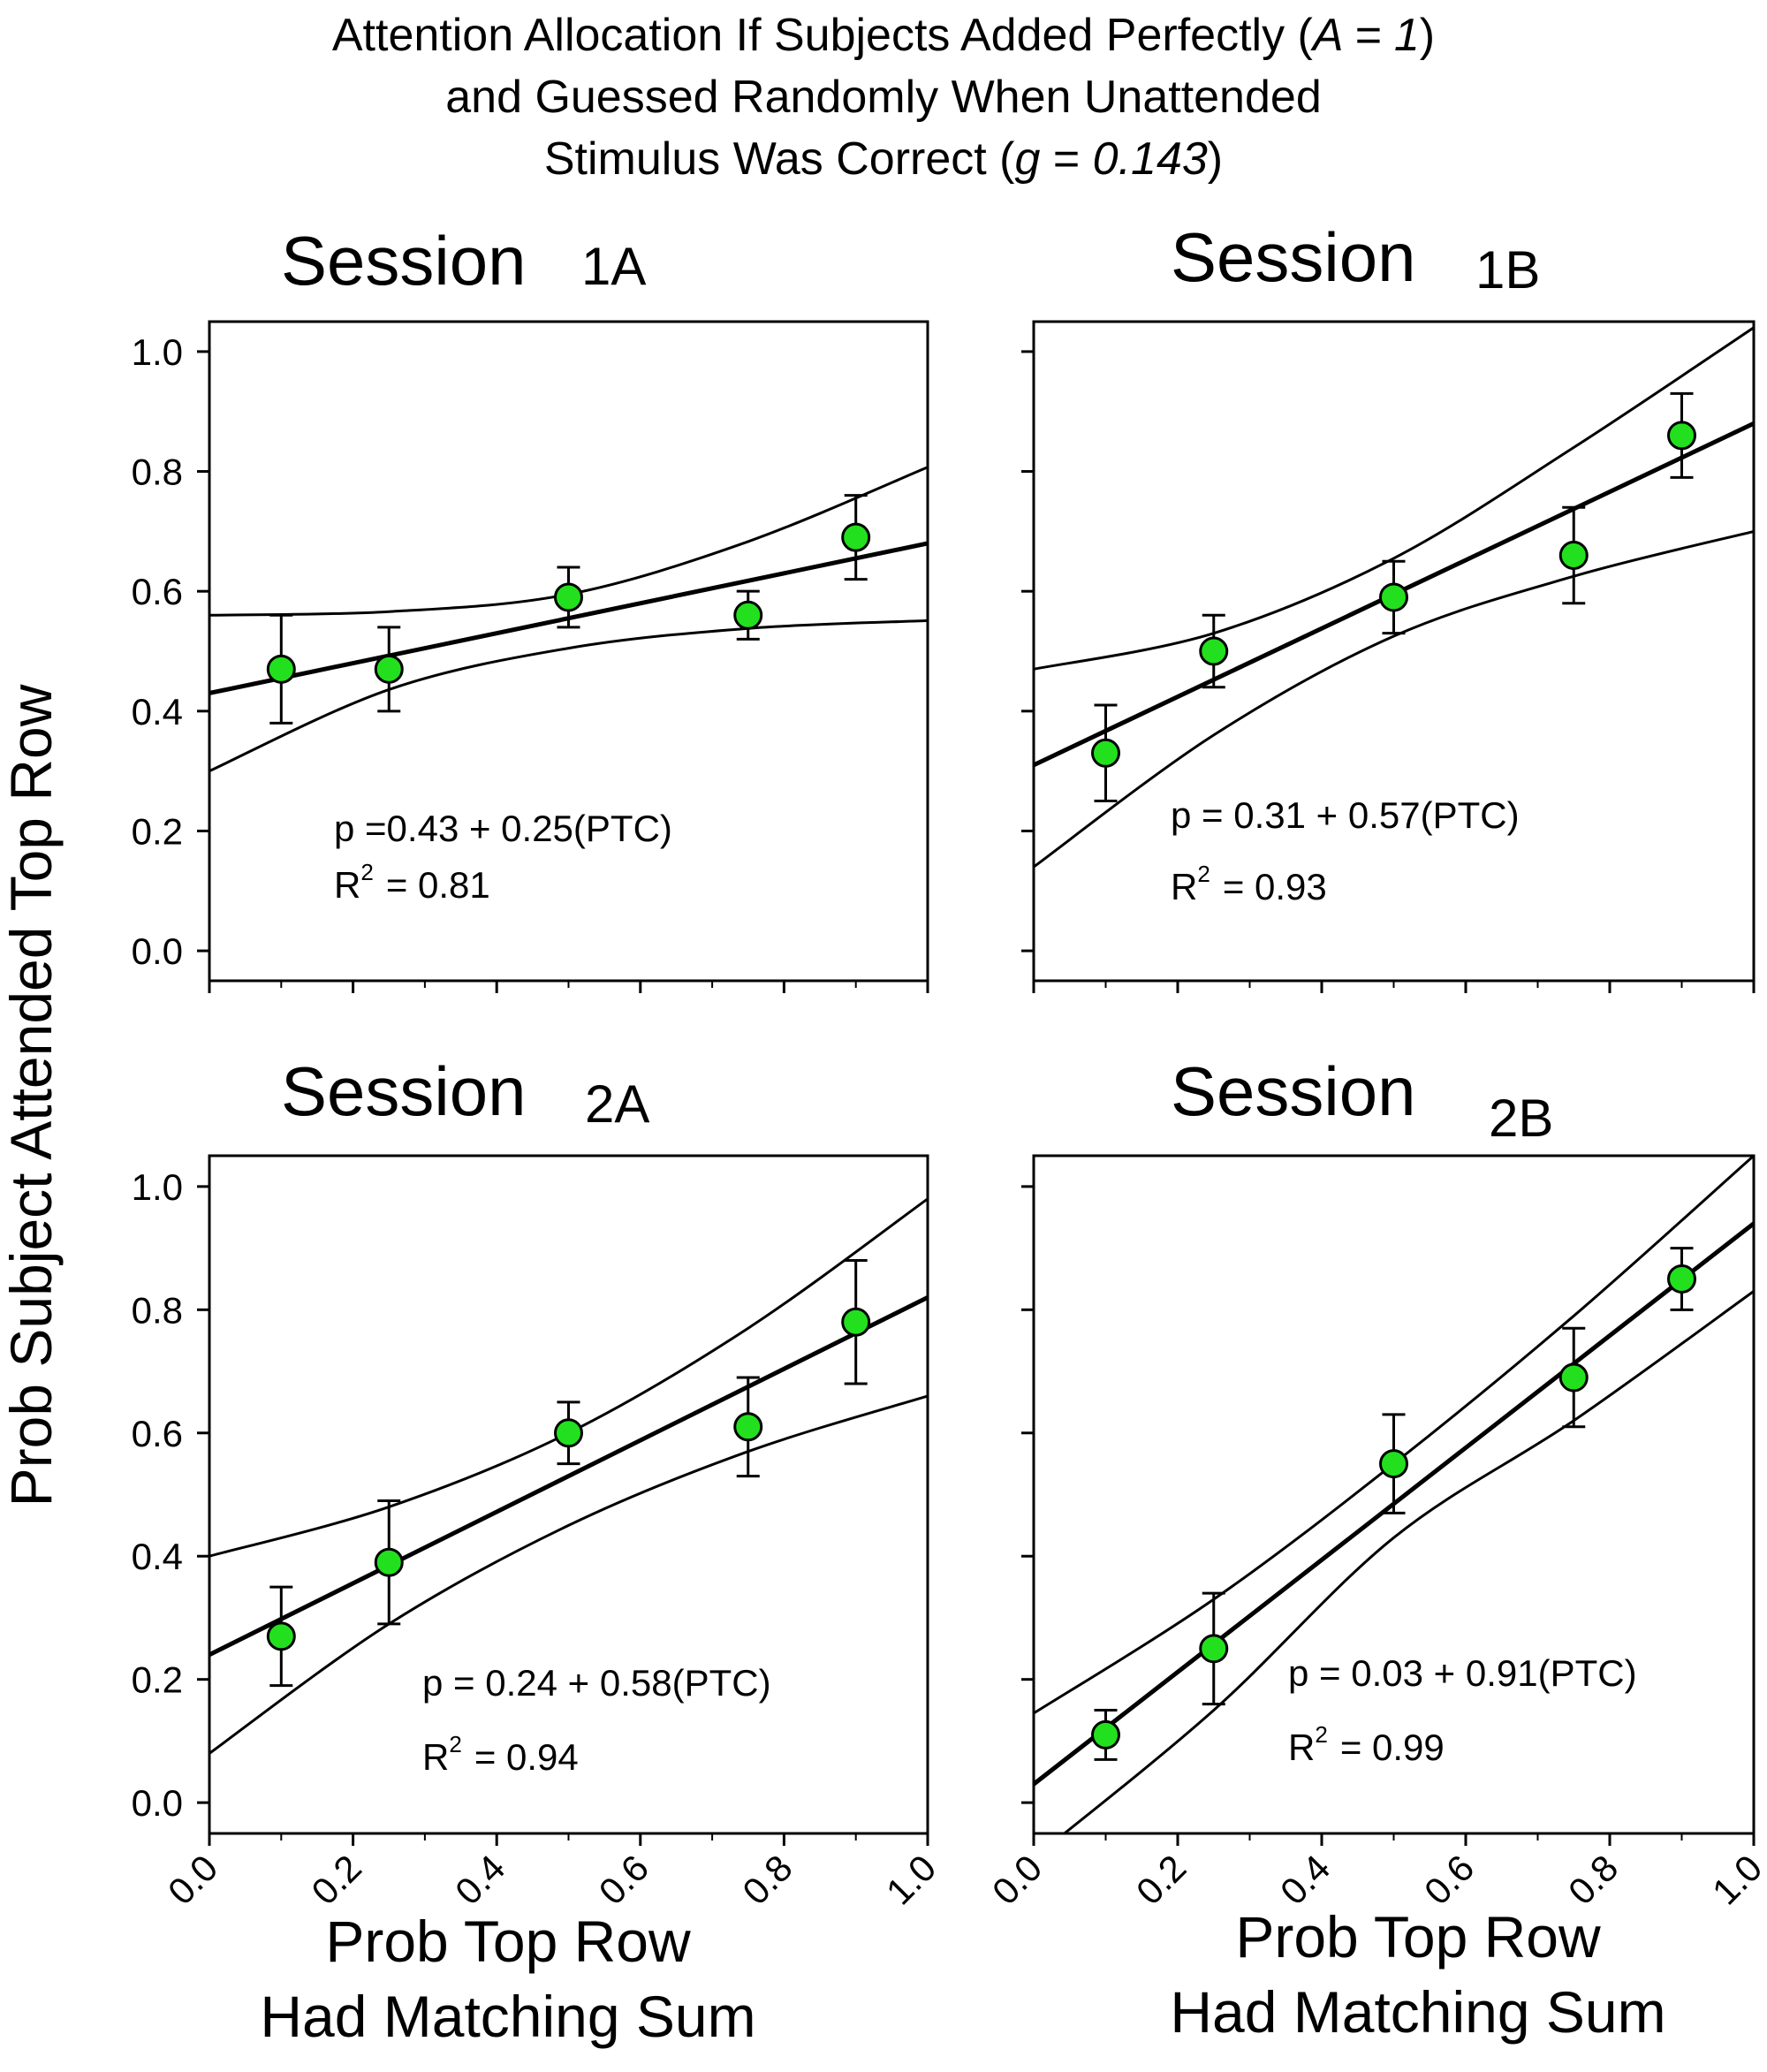 Image resolution: width=1767 pixels, height=2072 pixels. Describe the element at coordinates (507, 2016) in the screenshot. I see `x-axis-label-left-line-2: Had Matching Sum` at that location.